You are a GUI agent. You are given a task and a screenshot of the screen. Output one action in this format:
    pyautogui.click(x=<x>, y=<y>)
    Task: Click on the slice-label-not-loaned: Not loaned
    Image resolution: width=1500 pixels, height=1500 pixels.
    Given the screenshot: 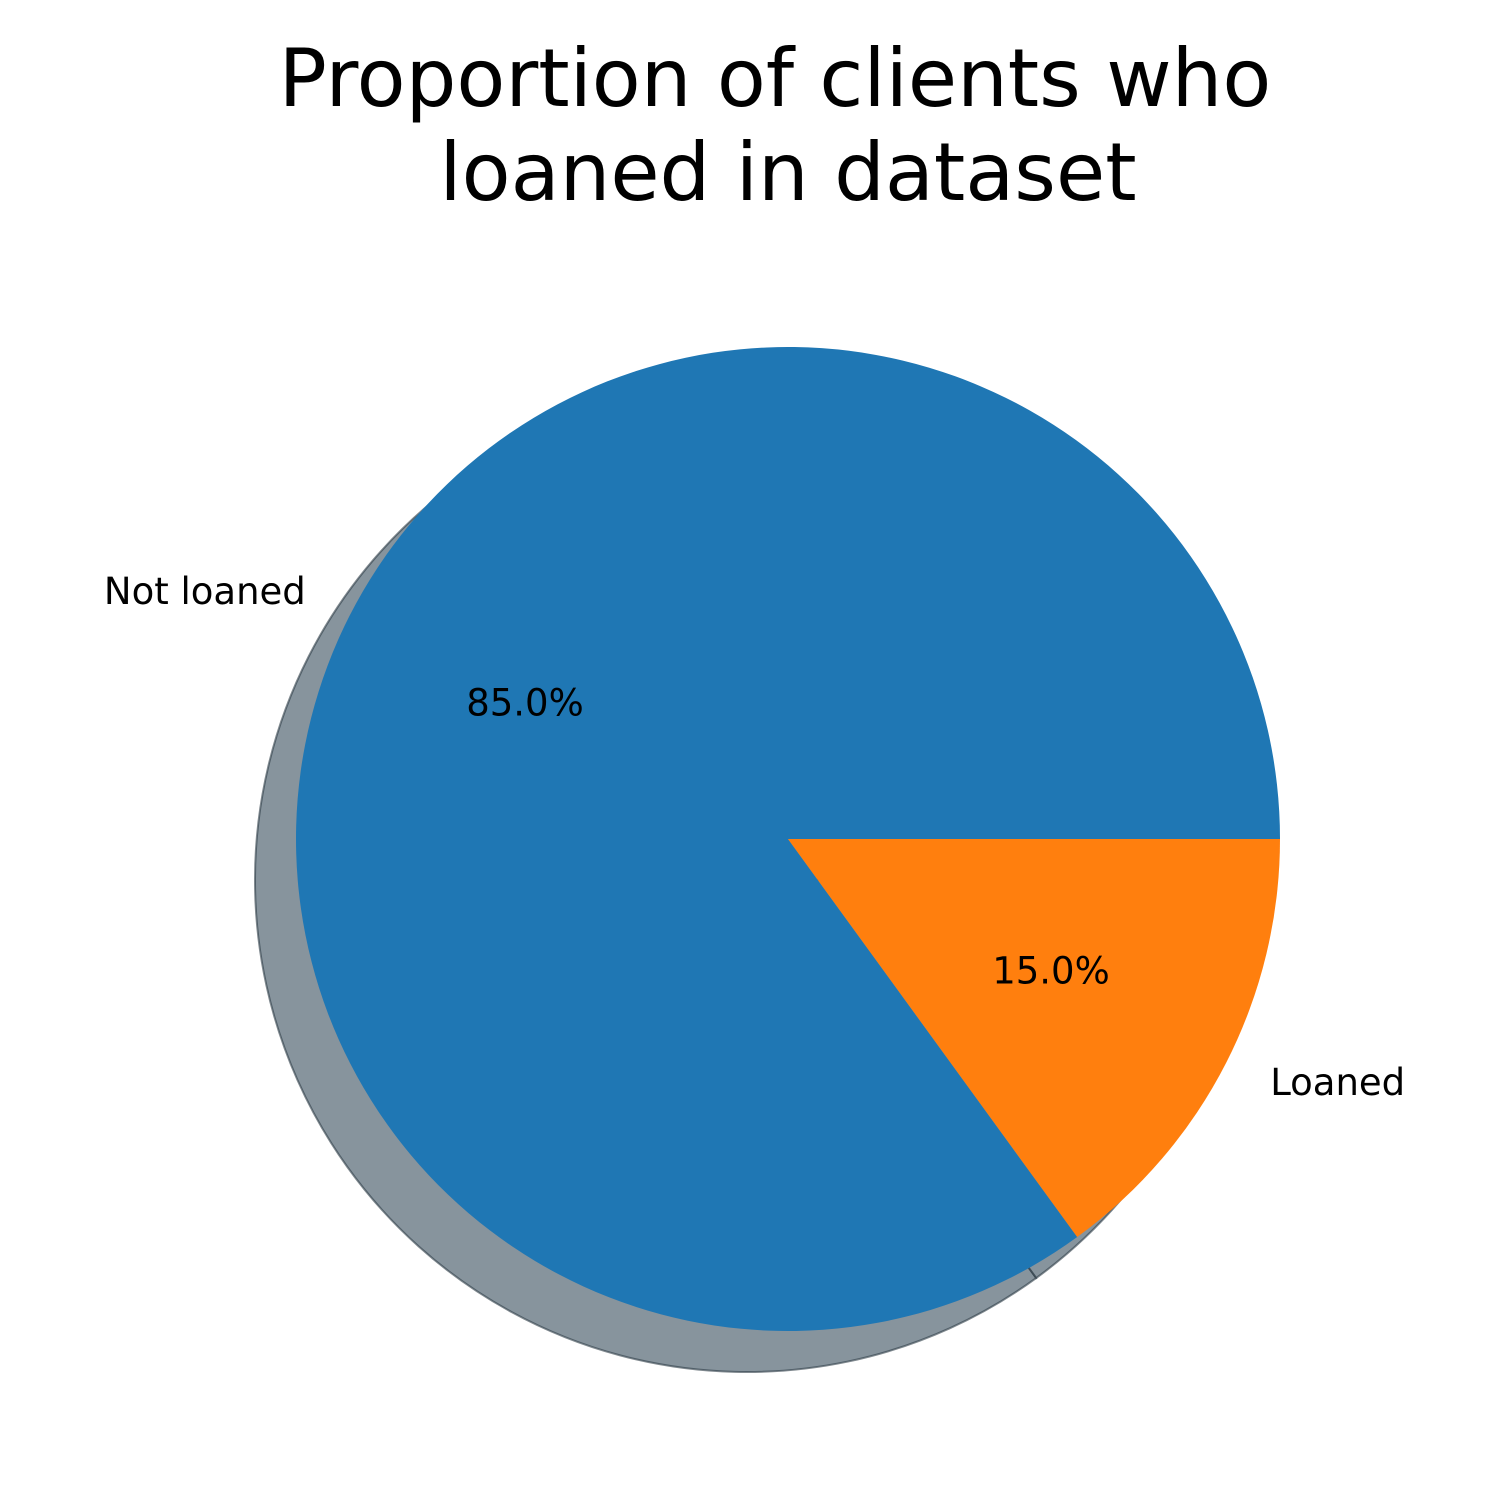 What is the action you would take?
    pyautogui.click(x=205, y=591)
    